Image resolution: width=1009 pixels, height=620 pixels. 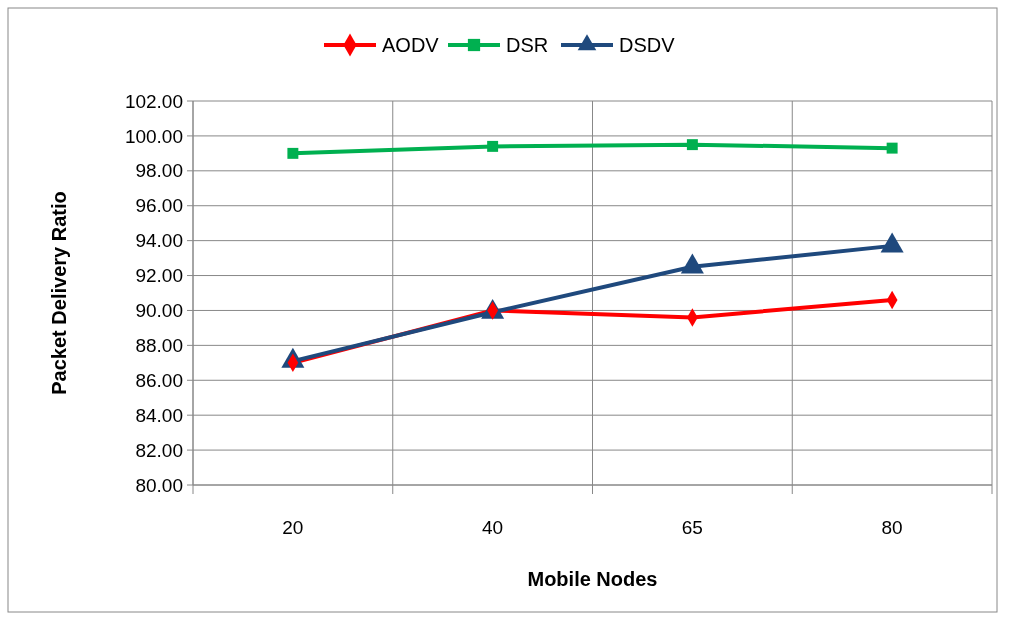 What do you see at coordinates (493, 527) in the screenshot?
I see `x-tick-label: 40` at bounding box center [493, 527].